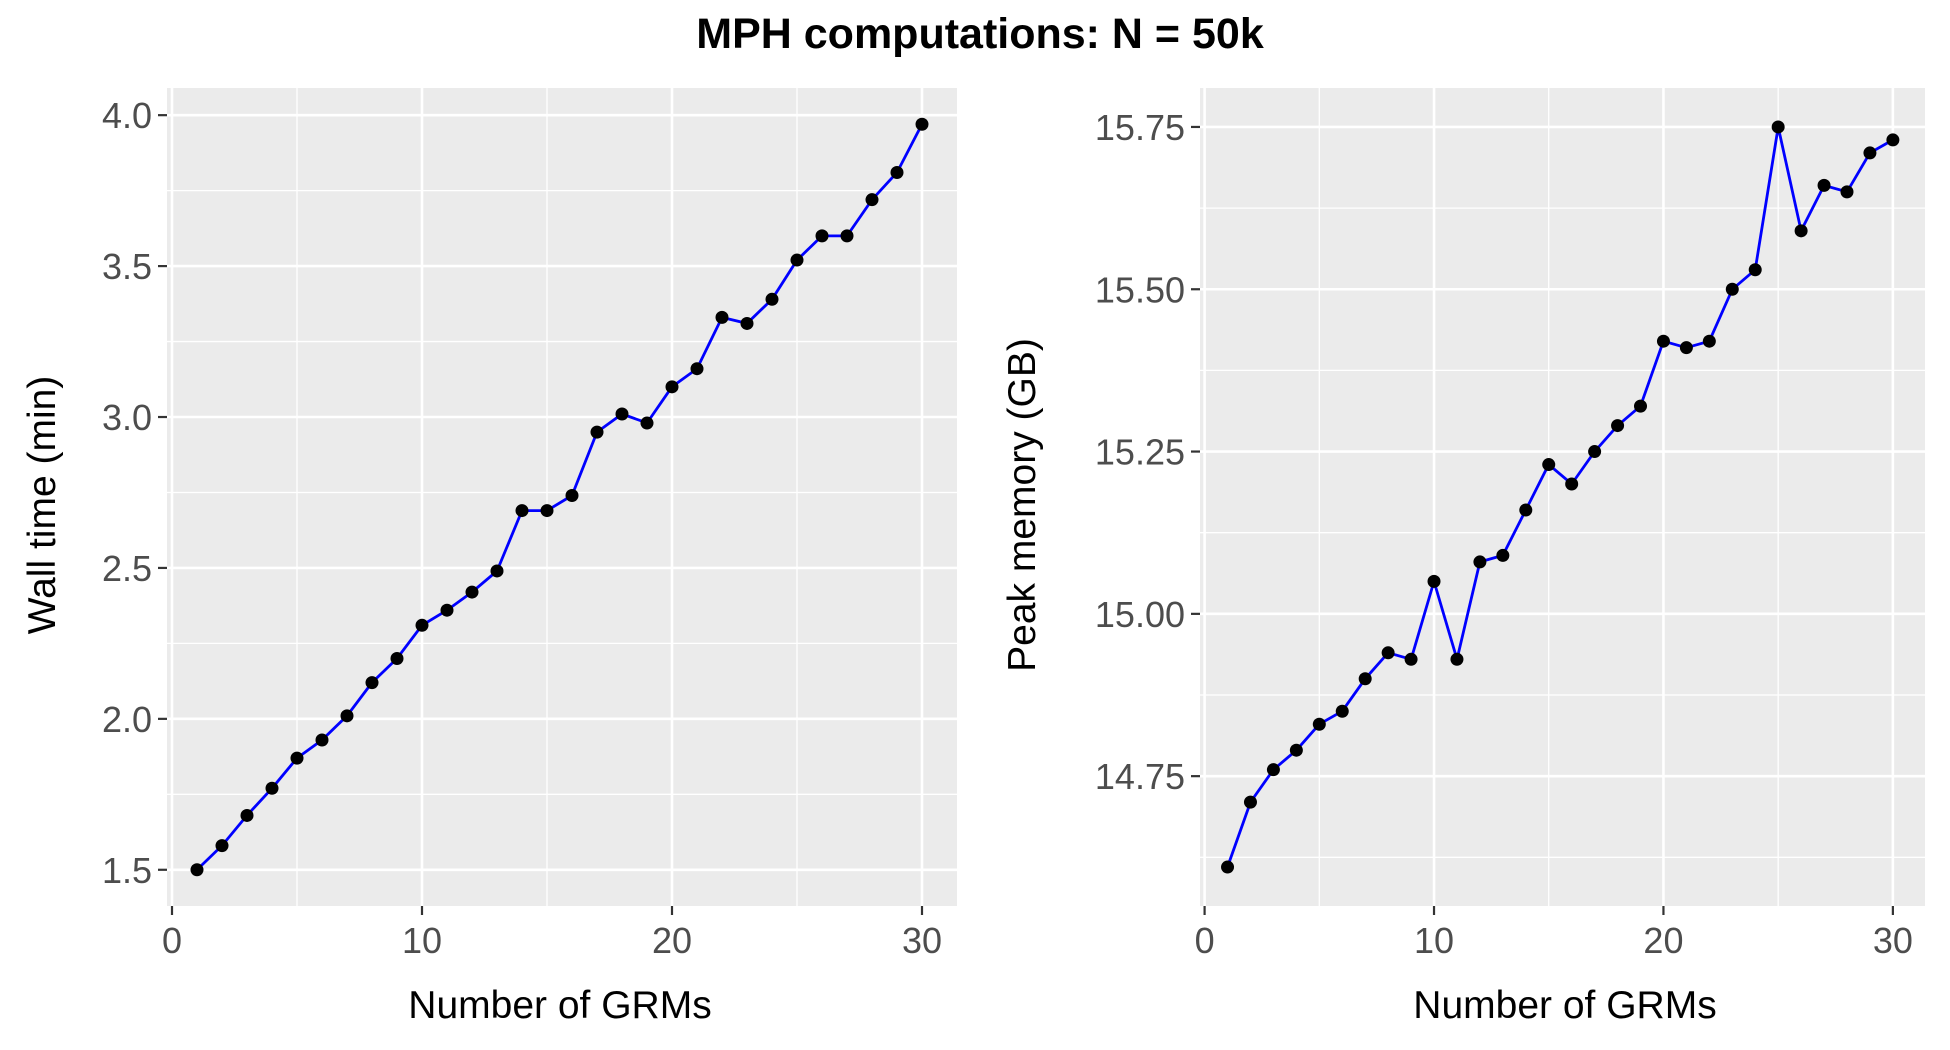 Image resolution: width=1950 pixels, height=1050 pixels. What do you see at coordinates (1140, 127) in the screenshot?
I see `peak-memory-y-tick-label: 15.75` at bounding box center [1140, 127].